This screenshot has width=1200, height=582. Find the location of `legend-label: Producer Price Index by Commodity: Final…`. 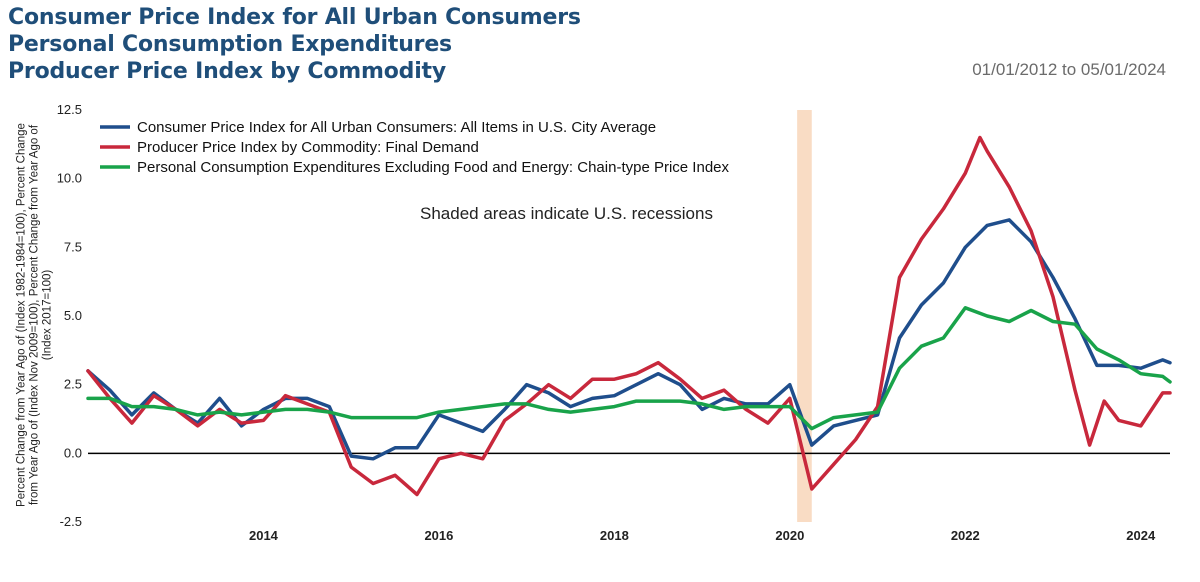

legend-label: Producer Price Index by Commodity: Final… is located at coordinates (308, 147).